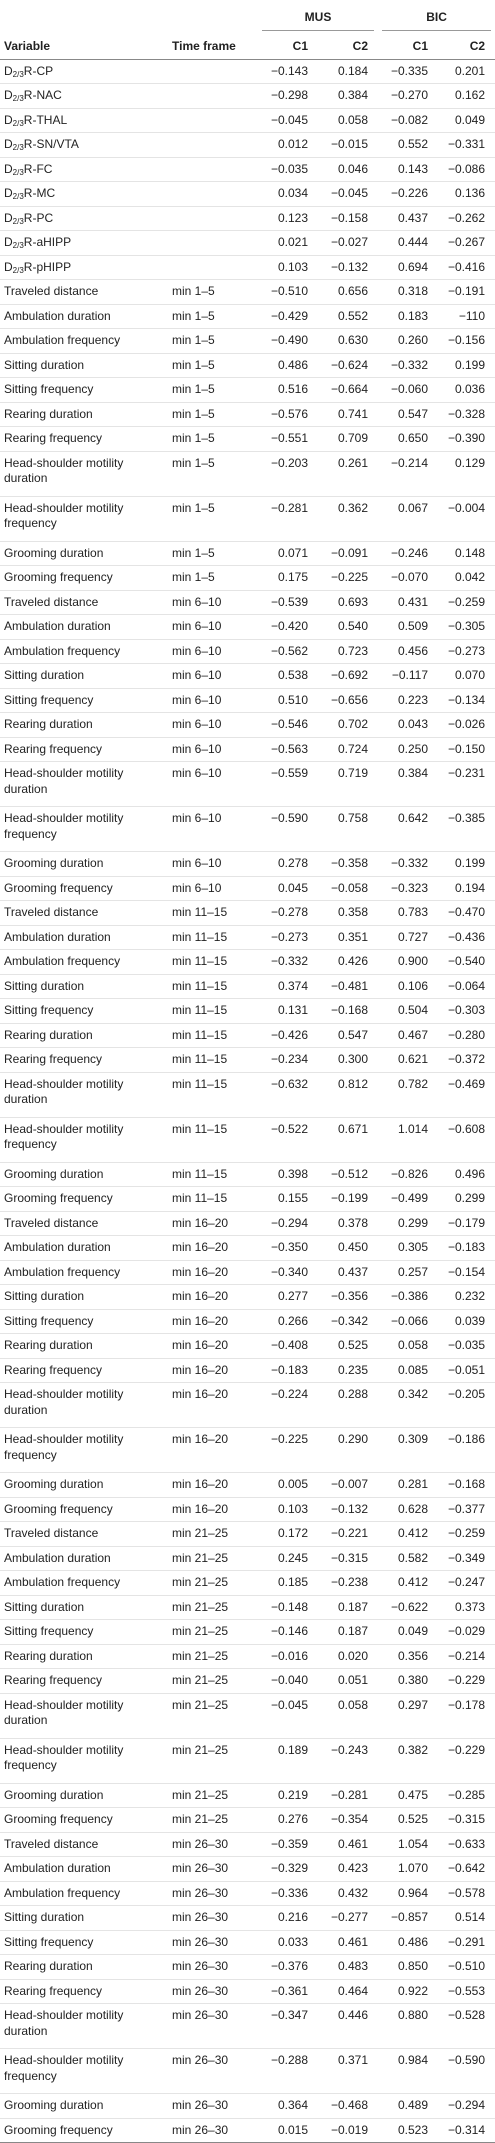 The height and width of the screenshot is (2143, 495). Describe the element at coordinates (466, 1893) in the screenshot. I see `bic-c2: −0.578` at that location.